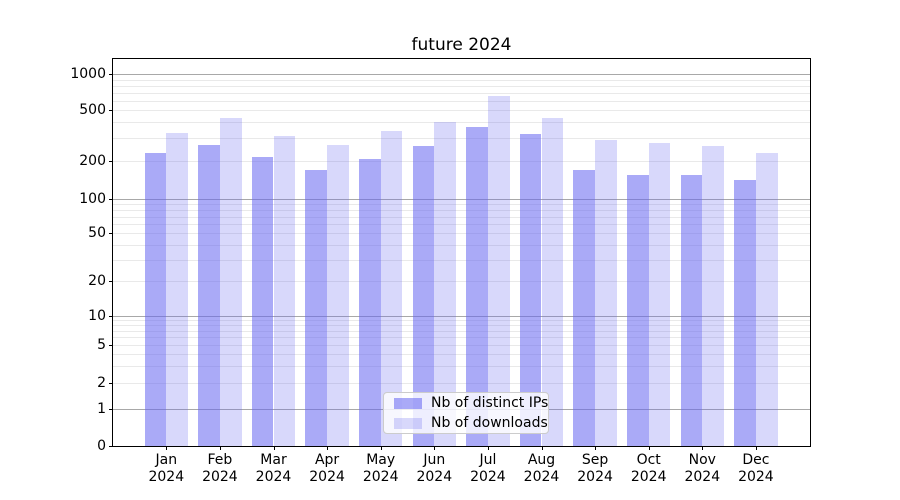  What do you see at coordinates (88, 74) in the screenshot?
I see `y-tick-label-1000: 1000` at bounding box center [88, 74].